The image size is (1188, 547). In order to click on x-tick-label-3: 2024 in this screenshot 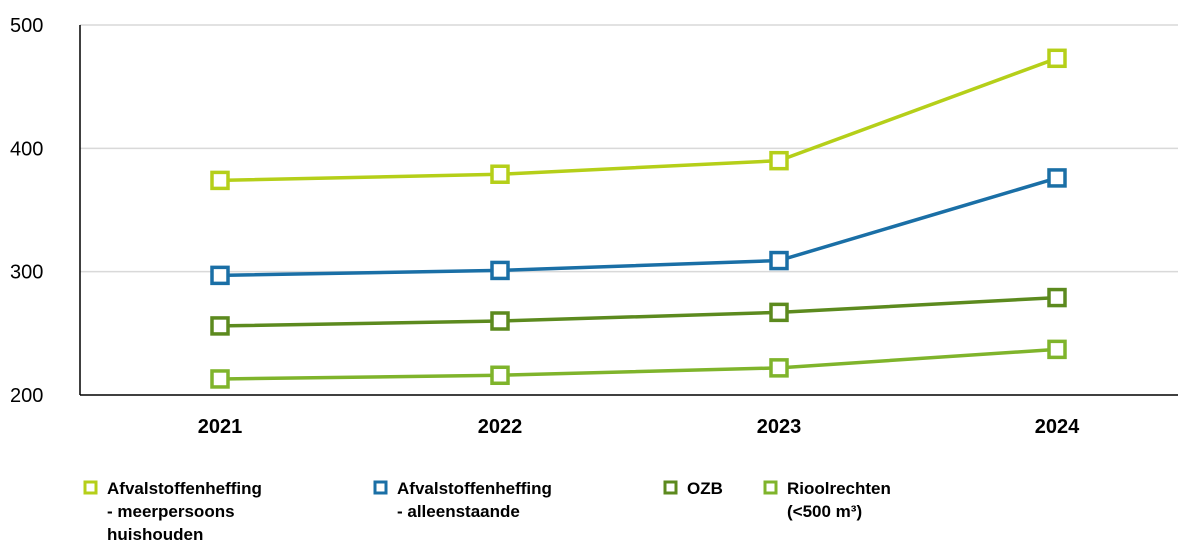, I will do `click(1057, 427)`.